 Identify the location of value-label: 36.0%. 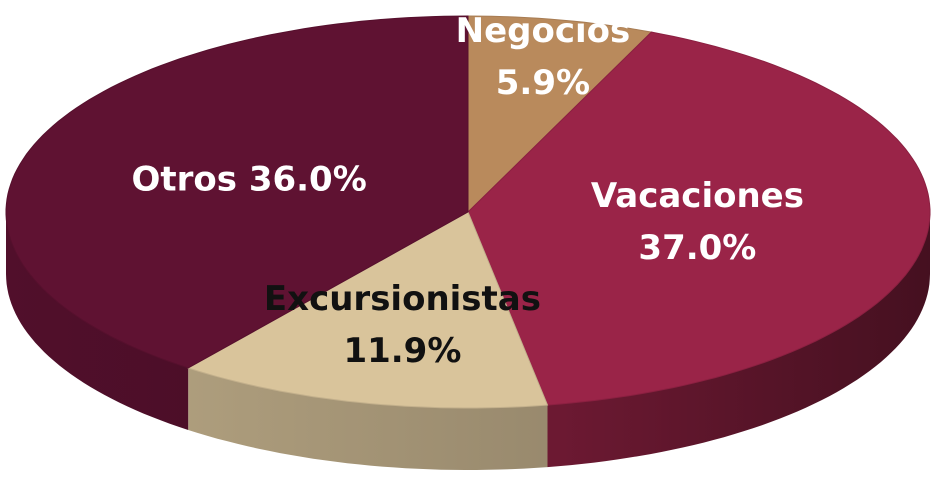
(308, 179).